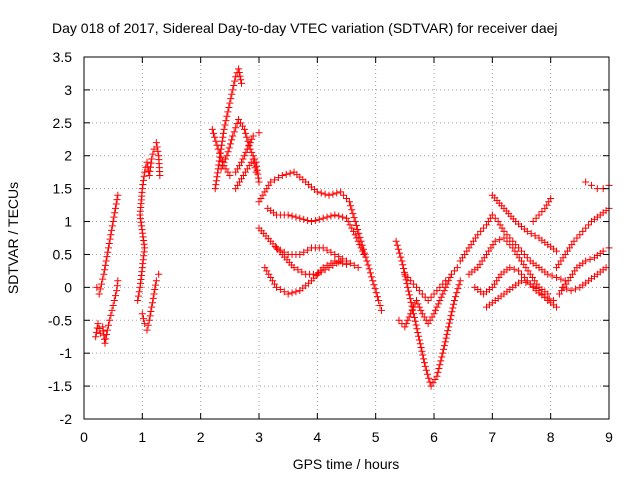 The width and height of the screenshot is (640, 480). Describe the element at coordinates (259, 437) in the screenshot. I see `x-tick-label: 3` at that location.